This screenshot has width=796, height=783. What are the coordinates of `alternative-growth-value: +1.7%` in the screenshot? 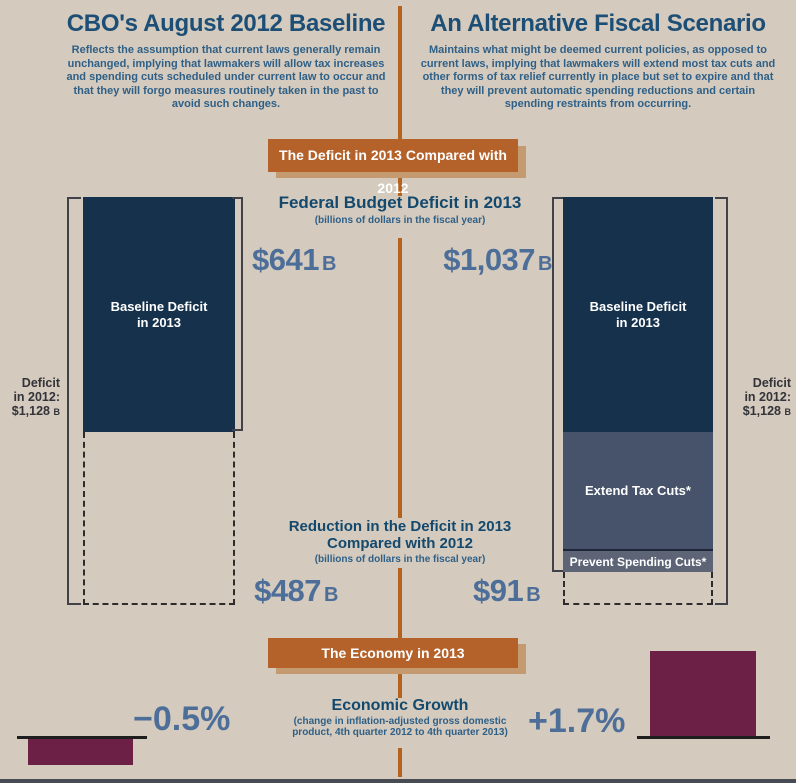 It's located at (577, 721).